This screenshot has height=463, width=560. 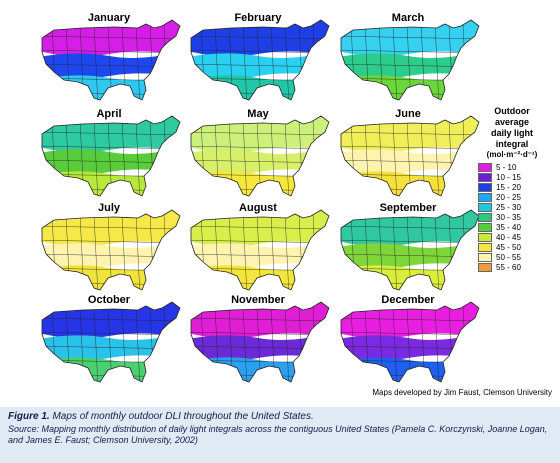 I want to click on map-june: June, so click(x=408, y=156).